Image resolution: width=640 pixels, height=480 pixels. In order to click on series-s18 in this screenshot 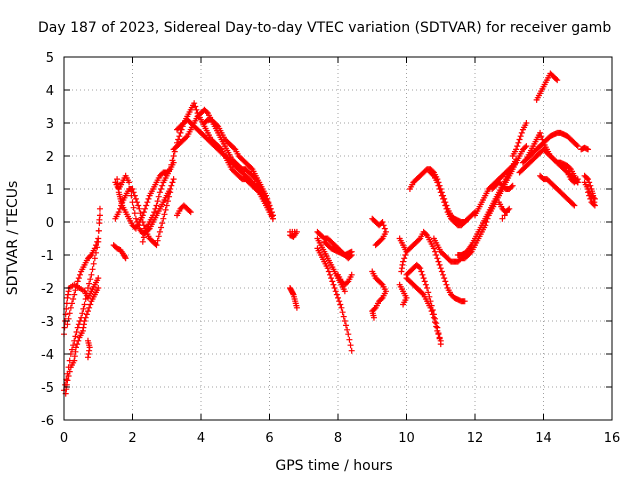, I will do `click(334, 299)`.